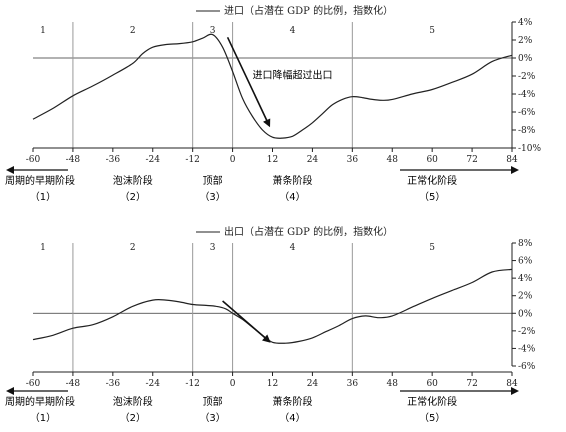  What do you see at coordinates (262, 184) in the screenshot?
I see `stage-labels-top: 周期的早期阶段 （1） 泡沫阶段 （2） 顶部 （3） 萧条阶段 （4） 正常化阶段 （5）` at bounding box center [262, 184].